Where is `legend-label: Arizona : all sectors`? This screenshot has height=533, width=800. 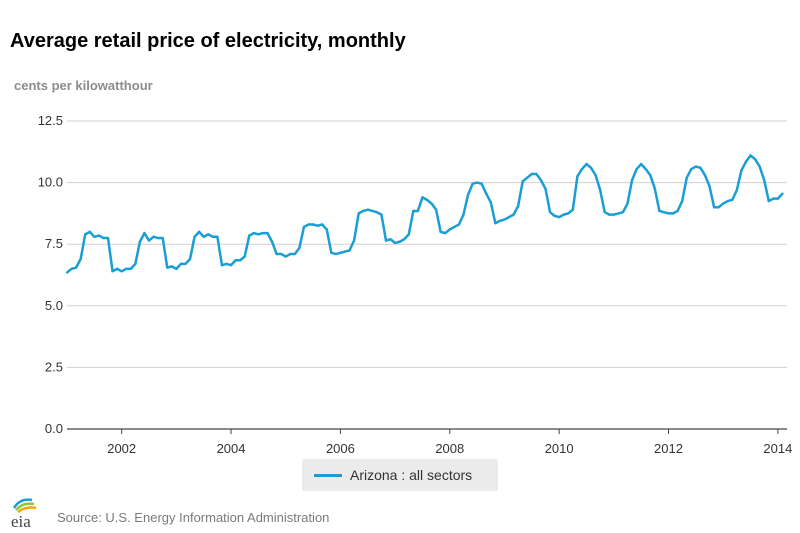 legend-label: Arizona : all sectors is located at coordinates (411, 475).